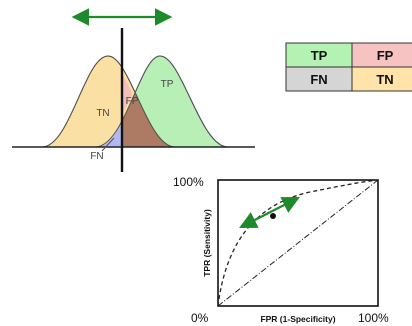  Describe the element at coordinates (127, 94) in the screenshot. I see `fp-region` at that location.